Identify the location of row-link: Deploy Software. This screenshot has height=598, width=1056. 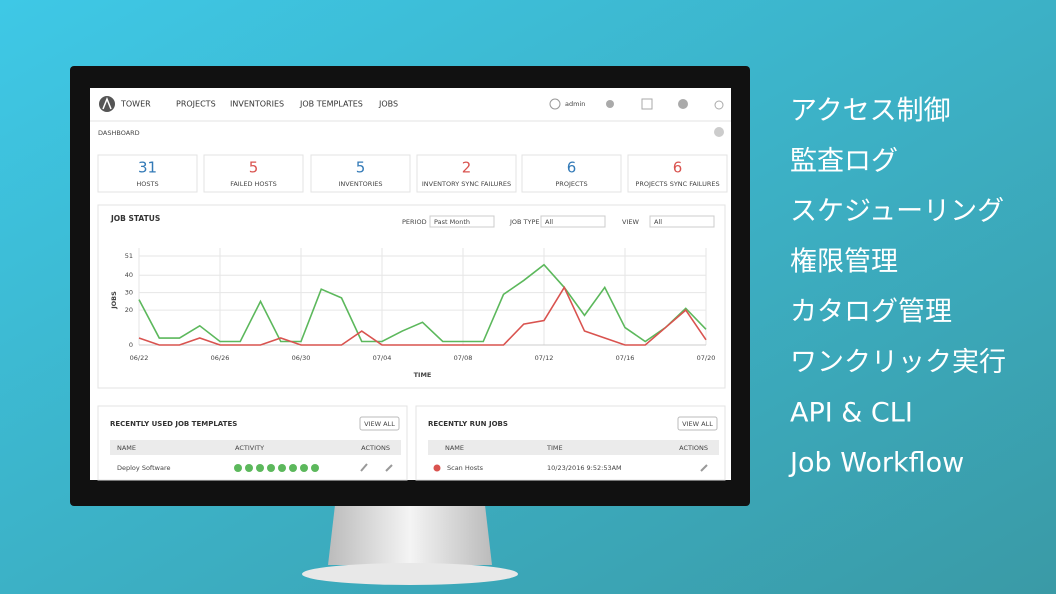
(143, 468).